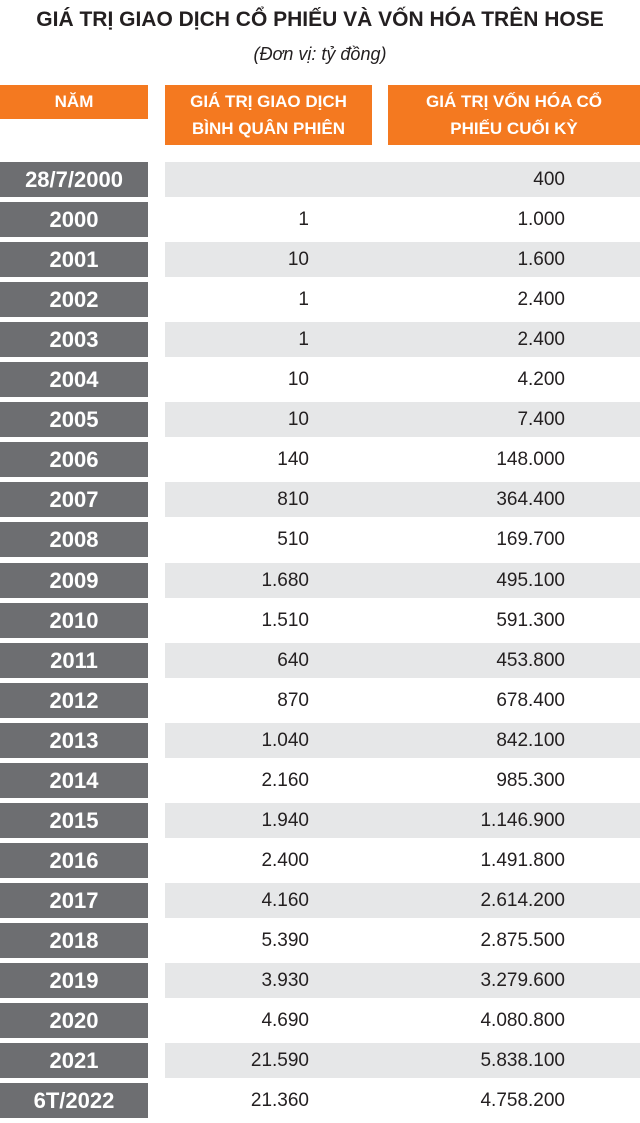 This screenshot has width=640, height=1123. Describe the element at coordinates (285, 980) in the screenshot. I see `cell: 3.930` at that location.